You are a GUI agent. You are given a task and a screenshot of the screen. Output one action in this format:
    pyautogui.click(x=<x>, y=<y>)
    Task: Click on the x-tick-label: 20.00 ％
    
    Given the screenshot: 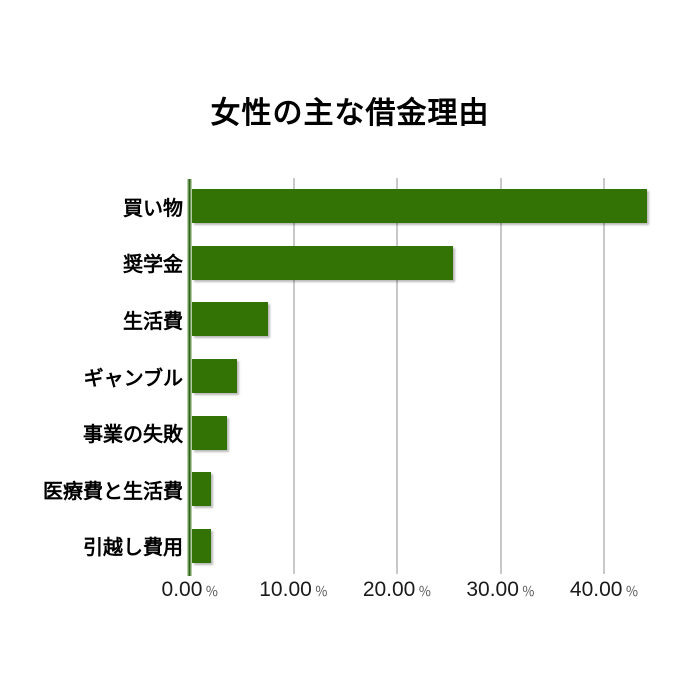 What is the action you would take?
    pyautogui.click(x=397, y=590)
    